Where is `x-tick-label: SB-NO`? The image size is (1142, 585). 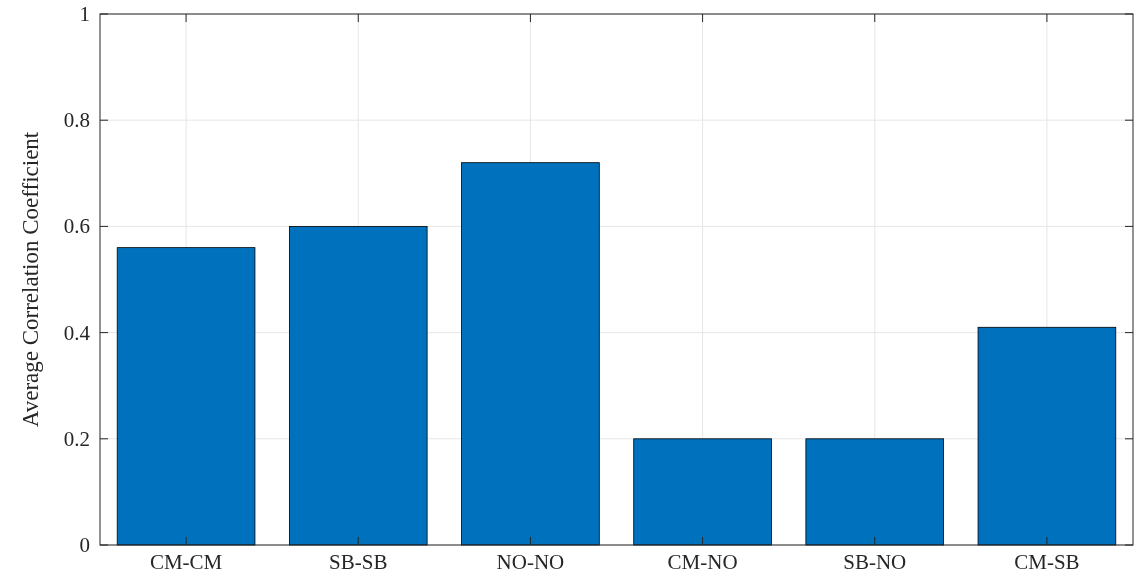
x-tick-label: SB-NO is located at coordinates (875, 562).